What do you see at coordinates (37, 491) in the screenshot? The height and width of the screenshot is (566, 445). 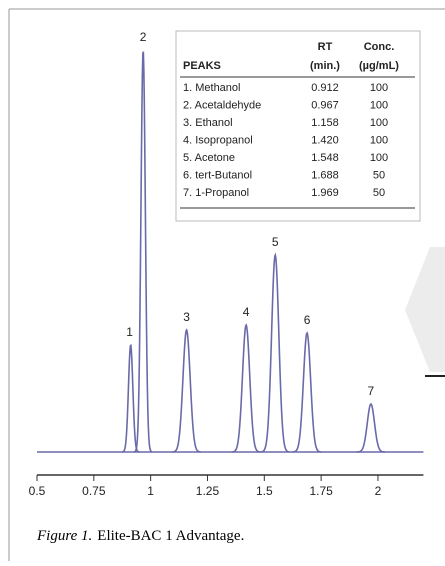 I see `x-tick-label: 0.5` at bounding box center [37, 491].